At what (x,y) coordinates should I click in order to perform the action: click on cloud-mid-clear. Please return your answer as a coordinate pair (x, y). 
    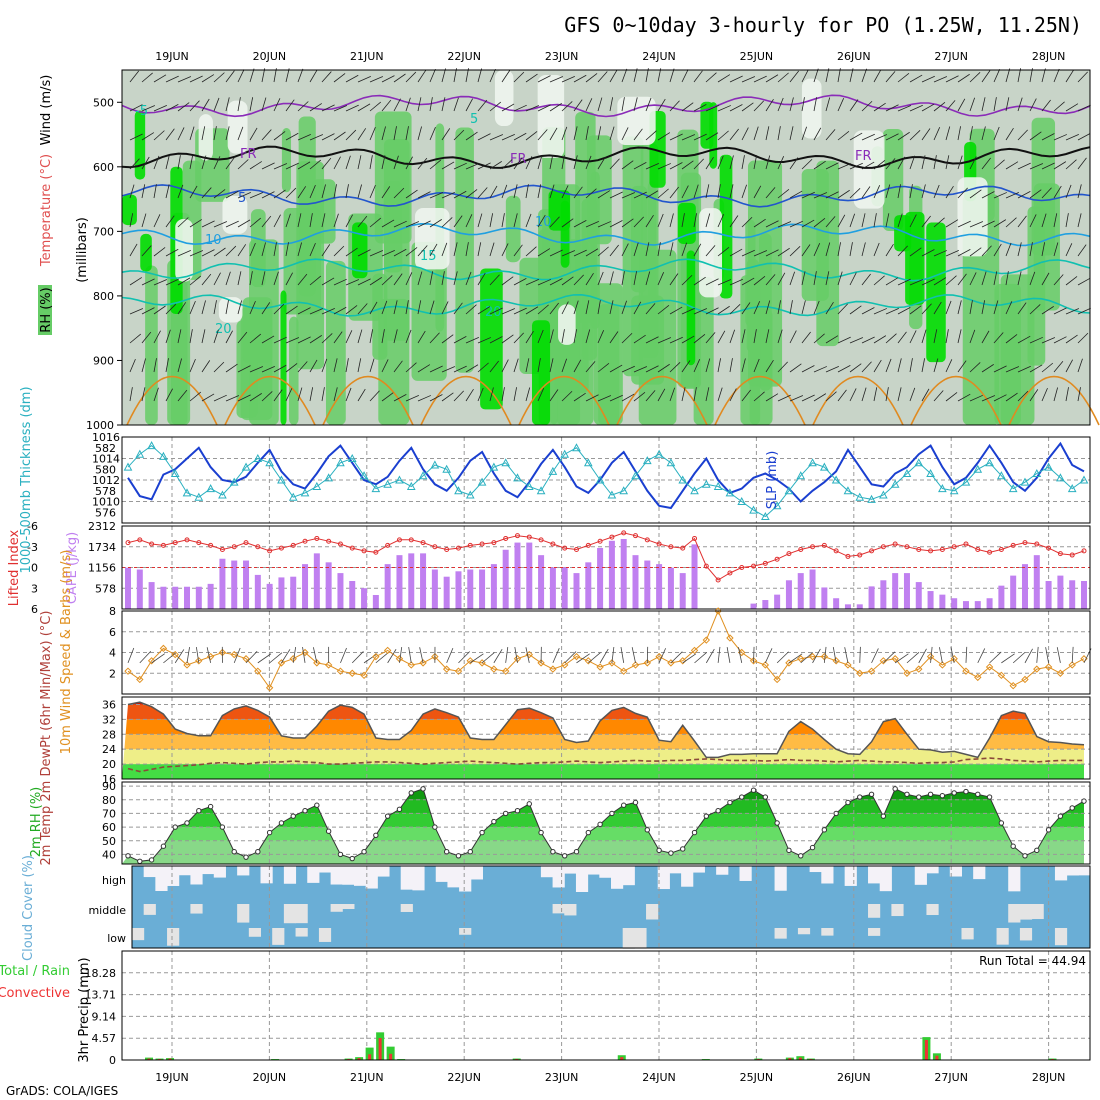
    Looking at the image, I should click on (570, 910).